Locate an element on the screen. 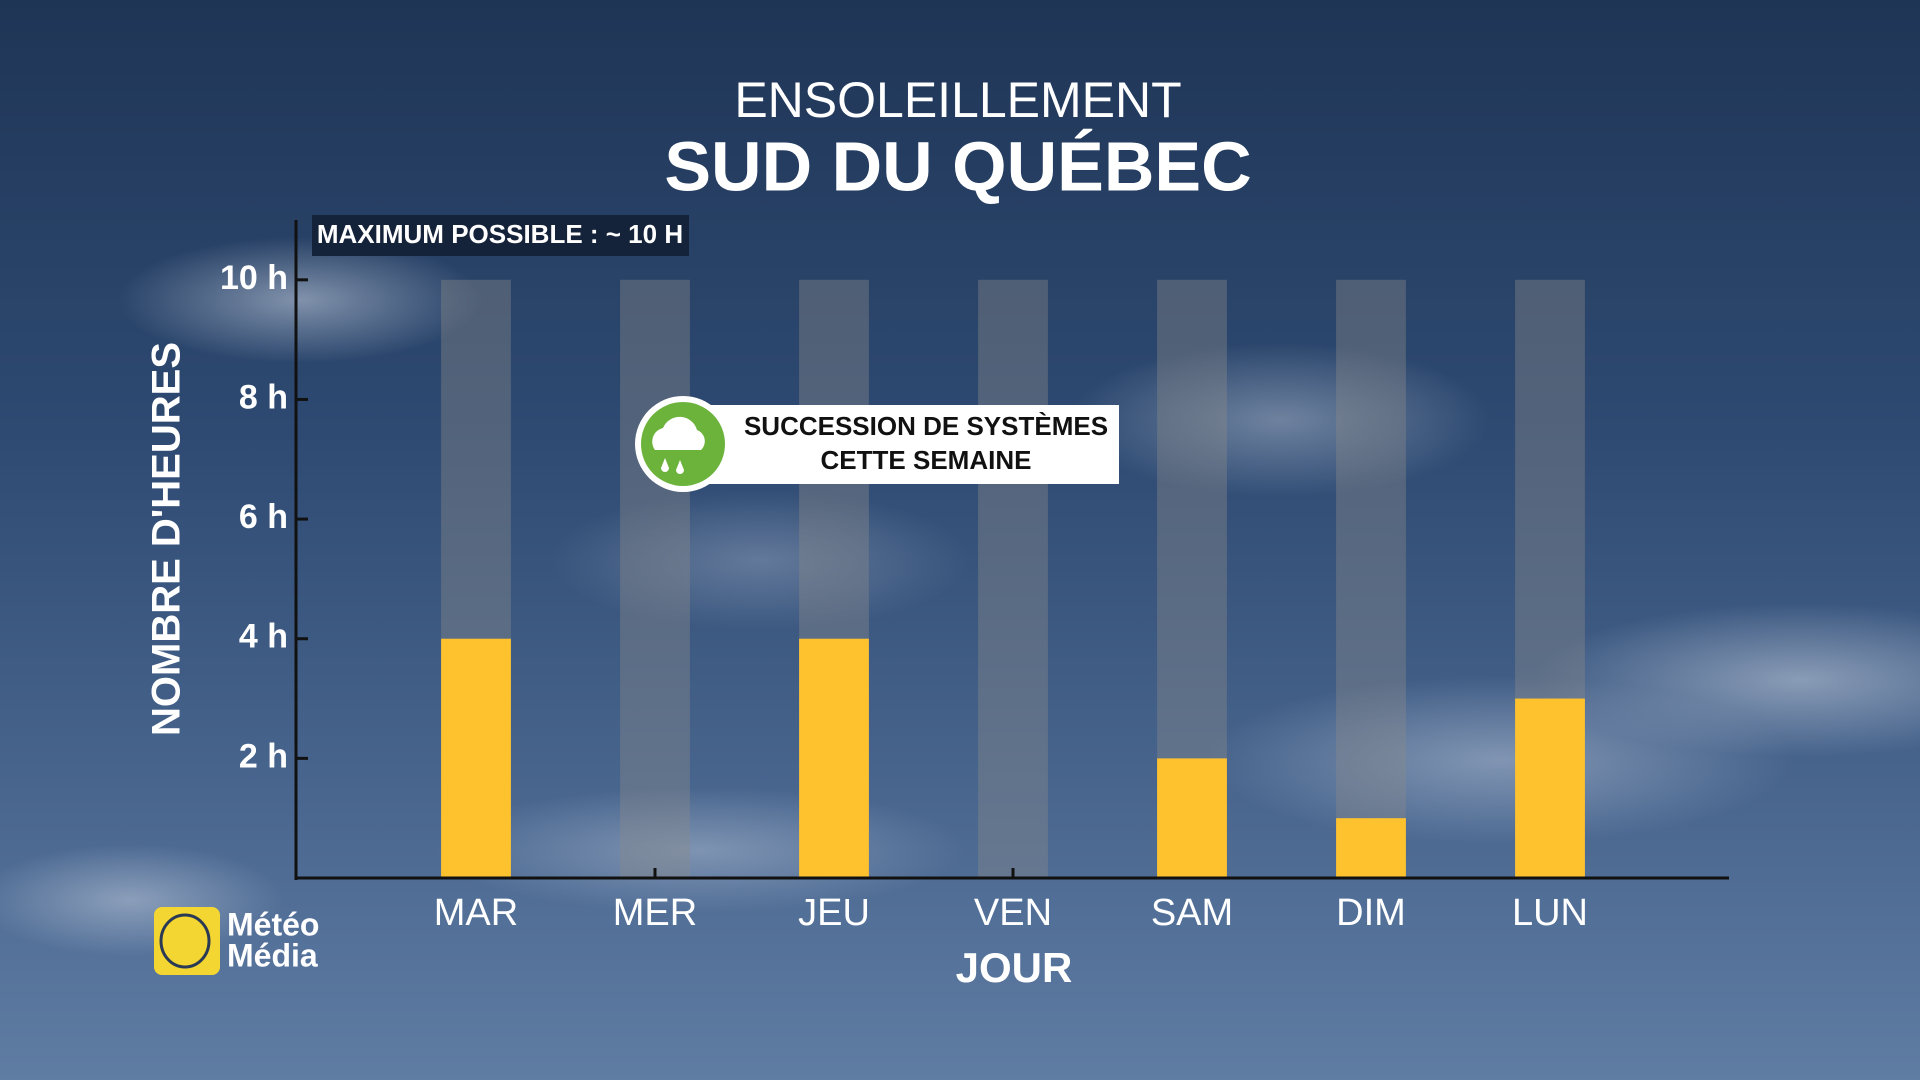 Image resolution: width=1920 pixels, height=1085 pixels. y-tick-label: 10 h is located at coordinates (254, 278).